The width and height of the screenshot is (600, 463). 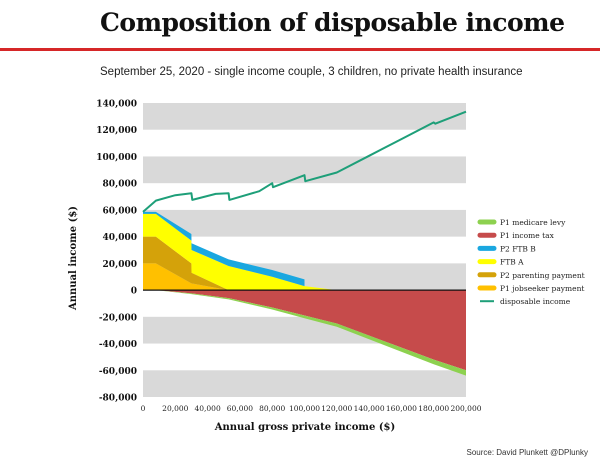 What do you see at coordinates (207, 408) in the screenshot?
I see `x-tick-label: 40,000` at bounding box center [207, 408].